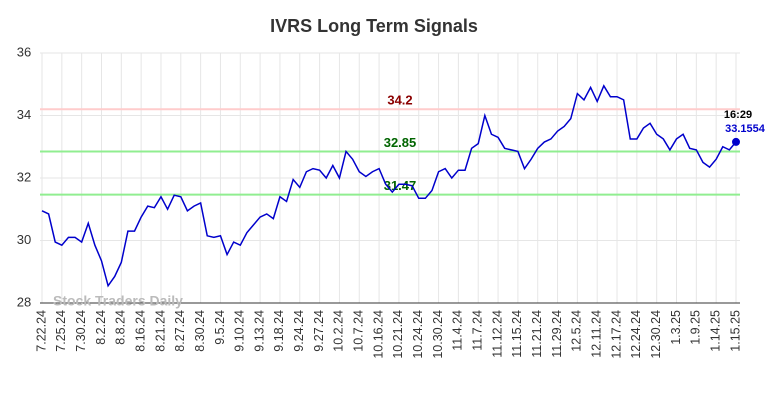  I want to click on signal-label: 31.47, so click(400, 185).